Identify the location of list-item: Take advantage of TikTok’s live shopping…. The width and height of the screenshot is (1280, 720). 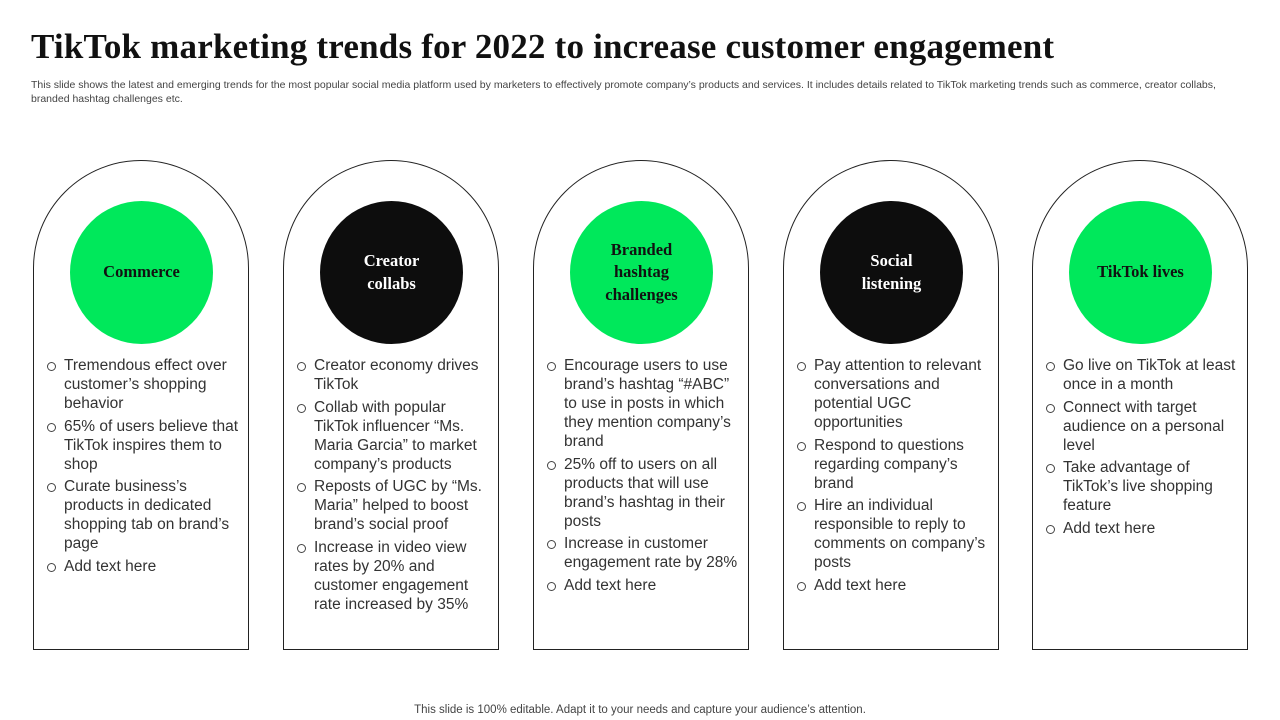
(1143, 486).